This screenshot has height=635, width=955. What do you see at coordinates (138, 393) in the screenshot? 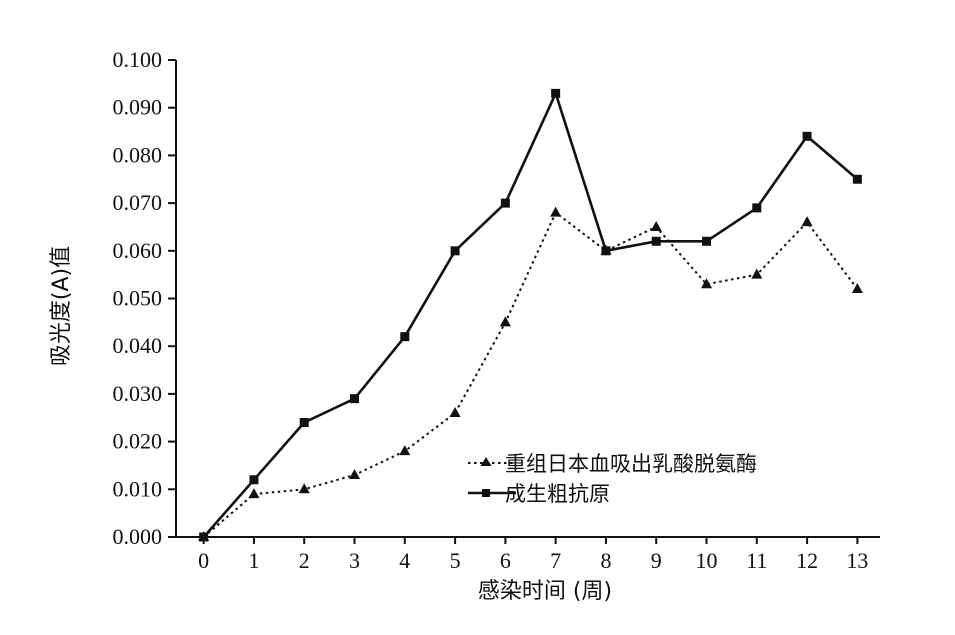
I see `y-tick-label: 0.030` at bounding box center [138, 393].